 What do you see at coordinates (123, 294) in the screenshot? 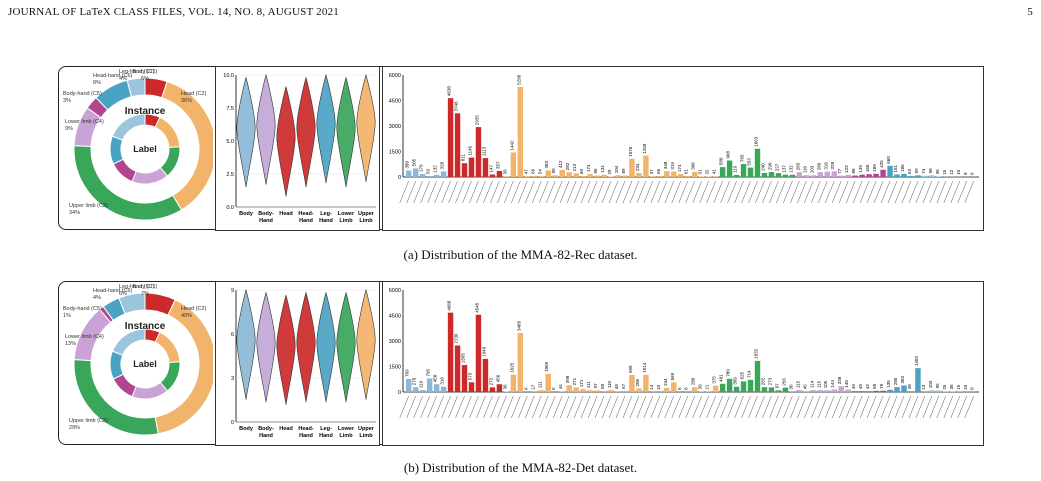
I see `donut-class-pct: 6%` at bounding box center [123, 294].